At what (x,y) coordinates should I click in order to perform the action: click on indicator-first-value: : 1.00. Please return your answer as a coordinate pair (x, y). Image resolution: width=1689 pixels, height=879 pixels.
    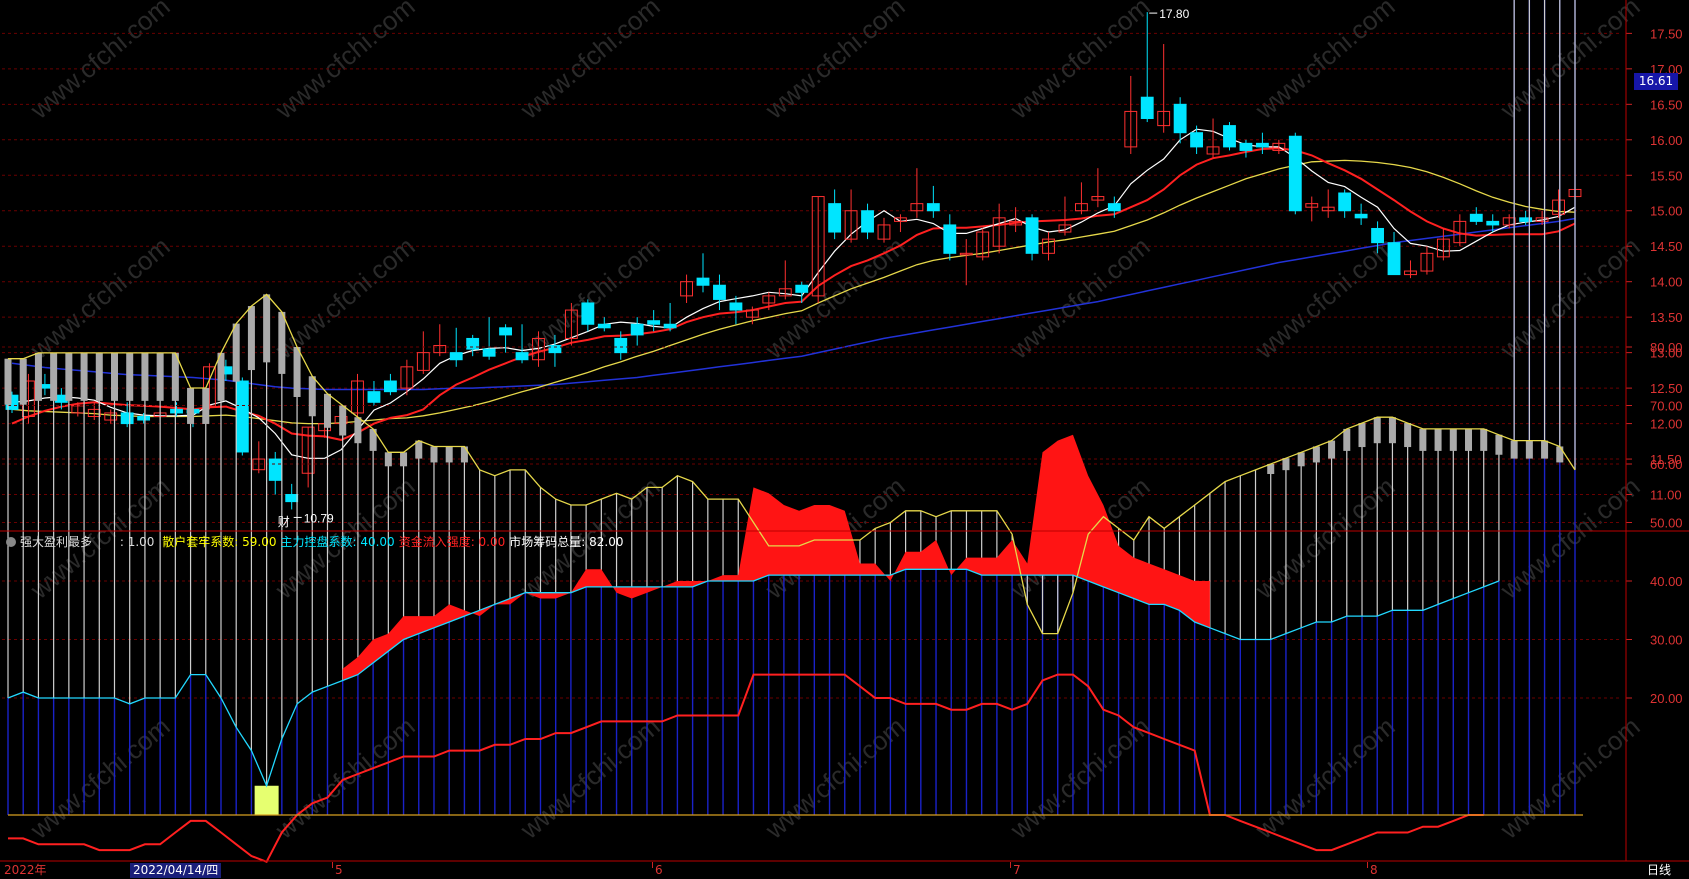
    Looking at the image, I should click on (137, 542).